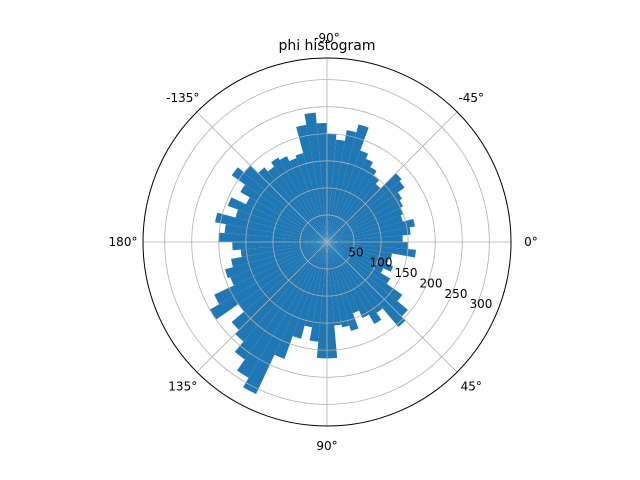 Image resolution: width=640 pixels, height=480 pixels. What do you see at coordinates (471, 98) in the screenshot?
I see `theta-tick-label: -45°` at bounding box center [471, 98].